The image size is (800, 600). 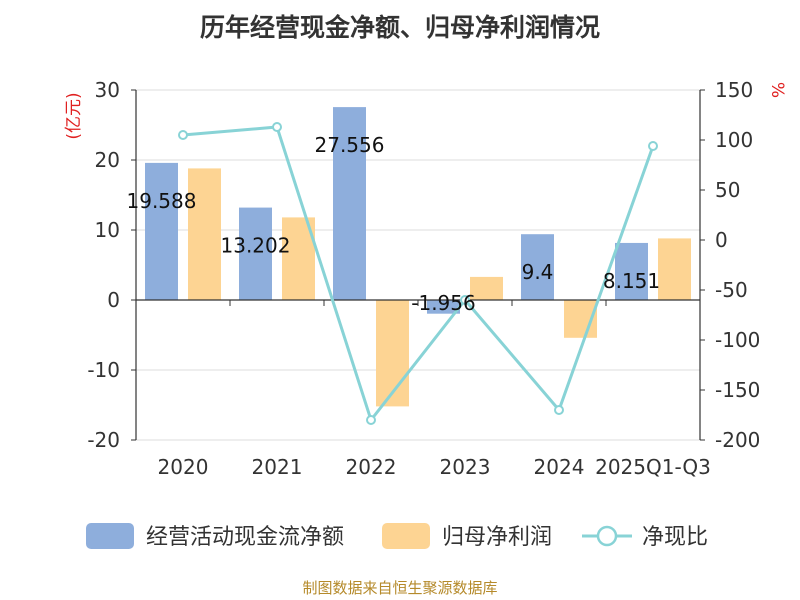 What do you see at coordinates (371, 467) in the screenshot?
I see `x-tick-label: 2022` at bounding box center [371, 467].